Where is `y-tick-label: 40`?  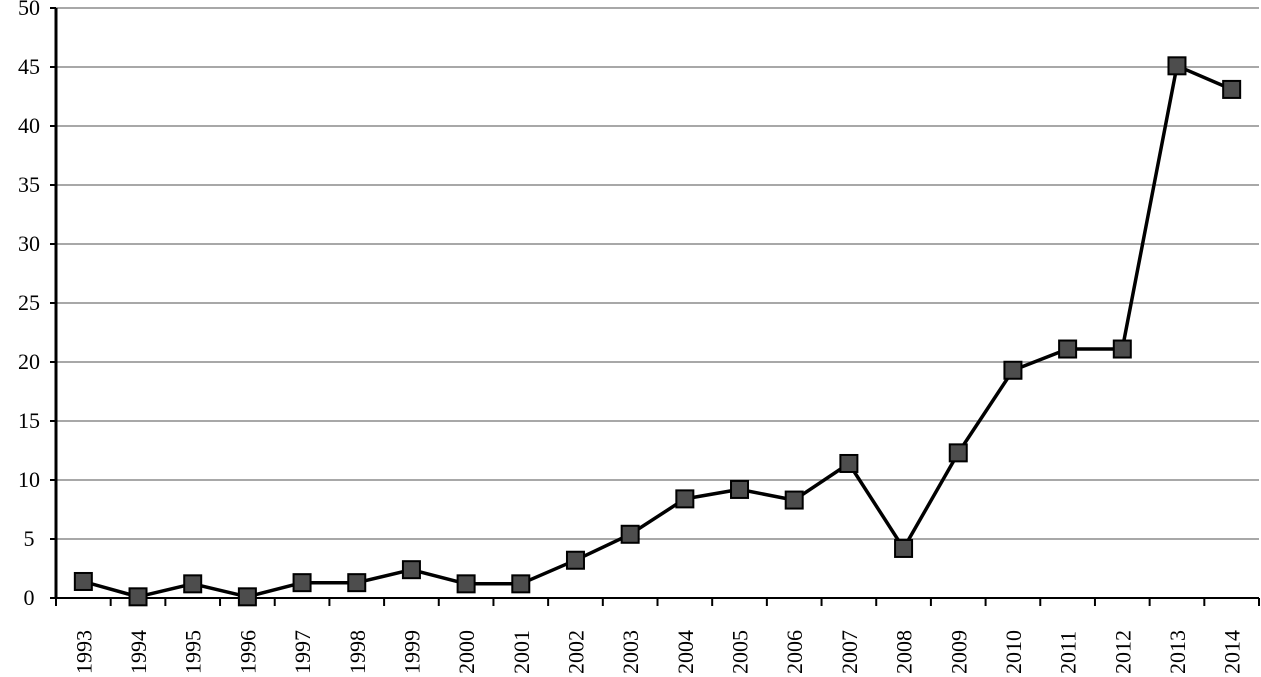 y-tick-label: 40 is located at coordinates (29, 125).